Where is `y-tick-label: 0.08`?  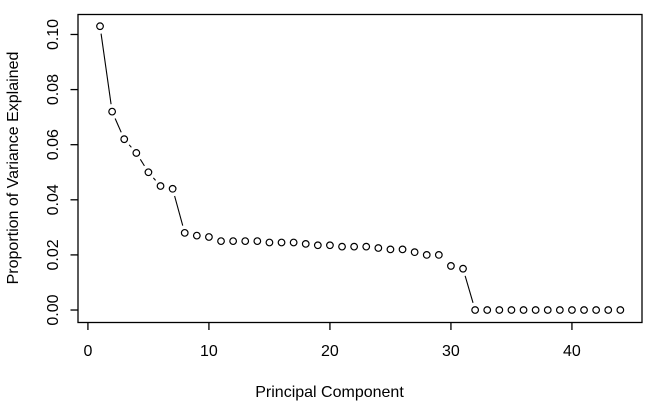 y-tick-label: 0.08 is located at coordinates (53, 89).